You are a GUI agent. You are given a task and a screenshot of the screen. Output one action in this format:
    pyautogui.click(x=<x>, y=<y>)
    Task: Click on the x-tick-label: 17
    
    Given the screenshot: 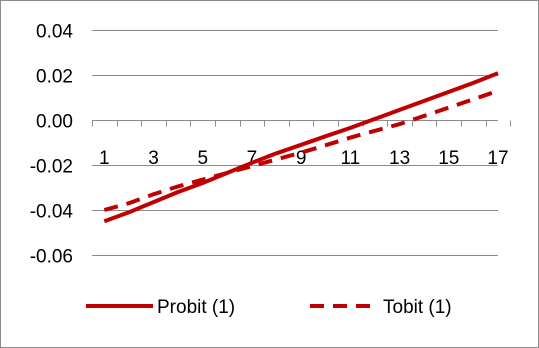 What is the action you would take?
    pyautogui.click(x=497, y=158)
    